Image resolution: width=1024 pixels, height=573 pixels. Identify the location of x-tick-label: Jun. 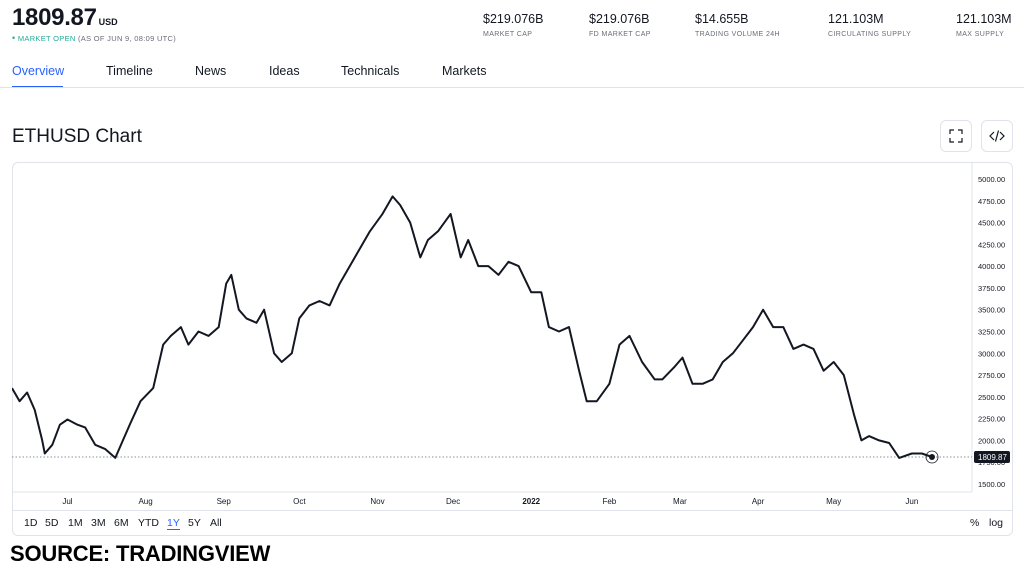
(911, 501).